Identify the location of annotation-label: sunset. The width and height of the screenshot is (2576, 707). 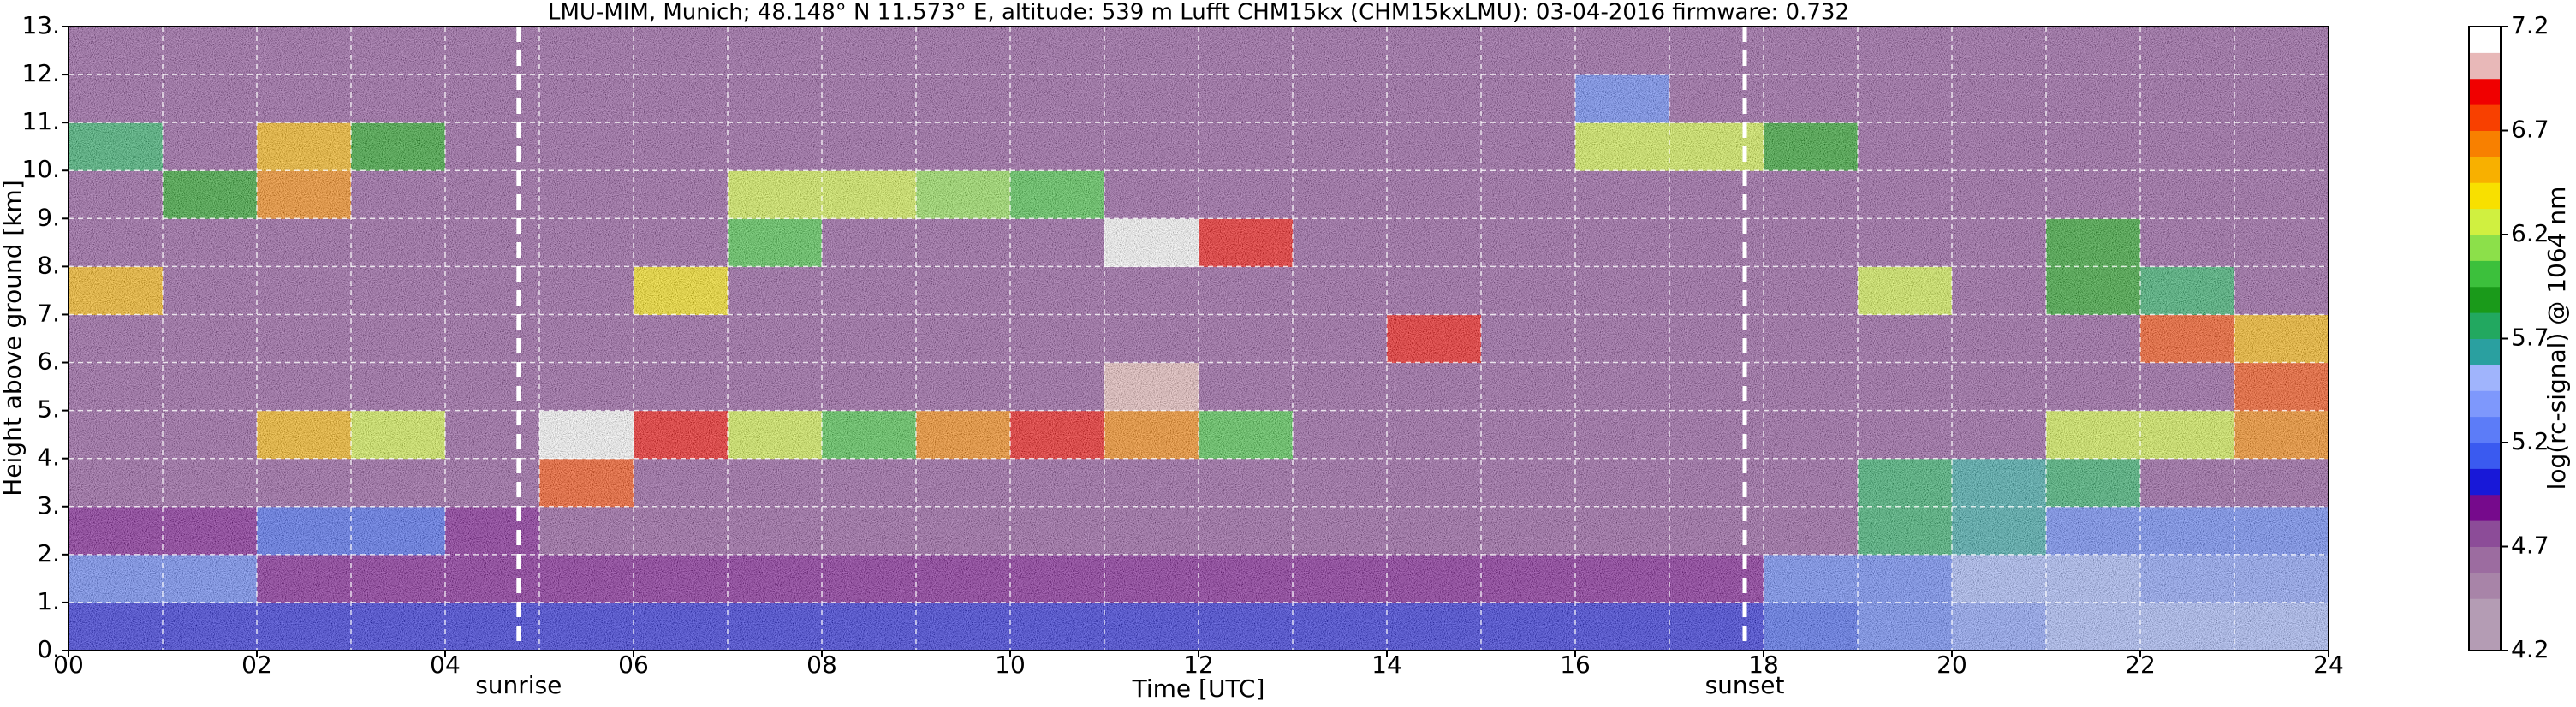
(1745, 685).